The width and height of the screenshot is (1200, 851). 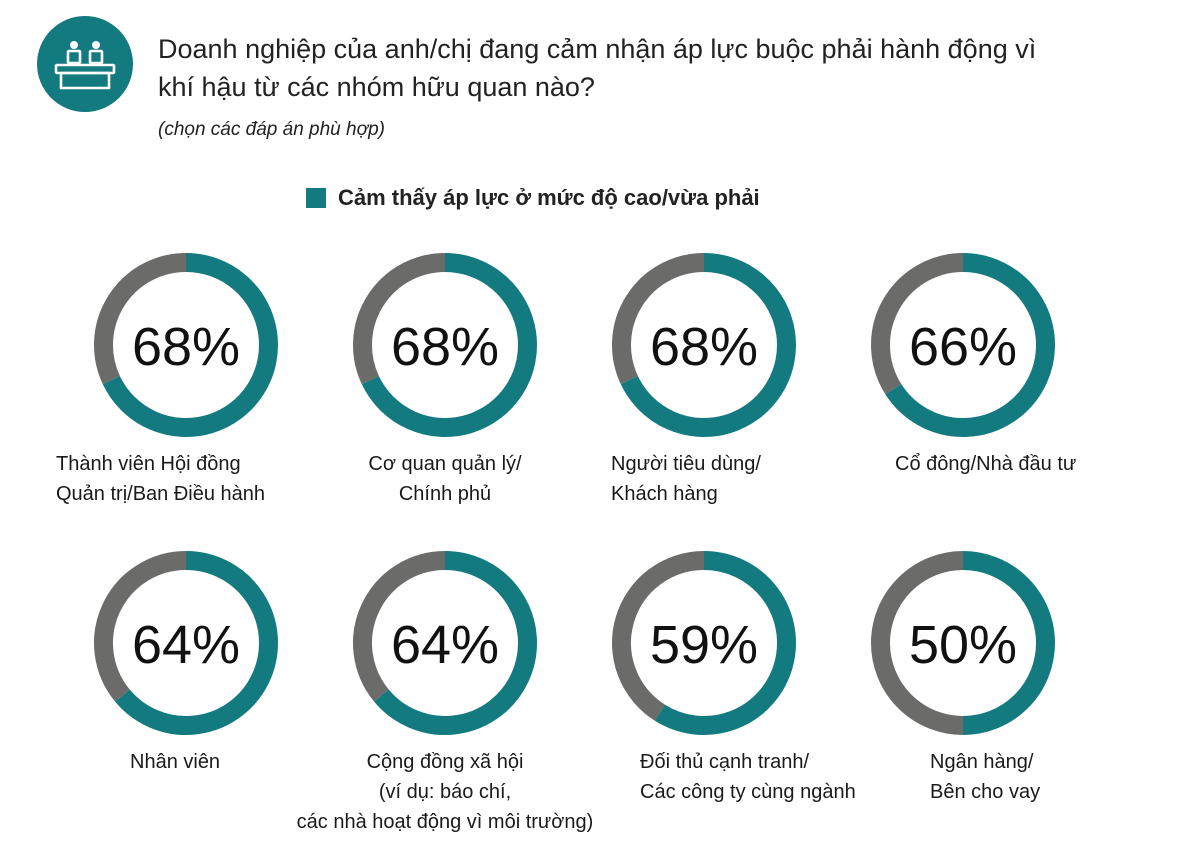 I want to click on donut-value-label: 66%, so click(x=963, y=347).